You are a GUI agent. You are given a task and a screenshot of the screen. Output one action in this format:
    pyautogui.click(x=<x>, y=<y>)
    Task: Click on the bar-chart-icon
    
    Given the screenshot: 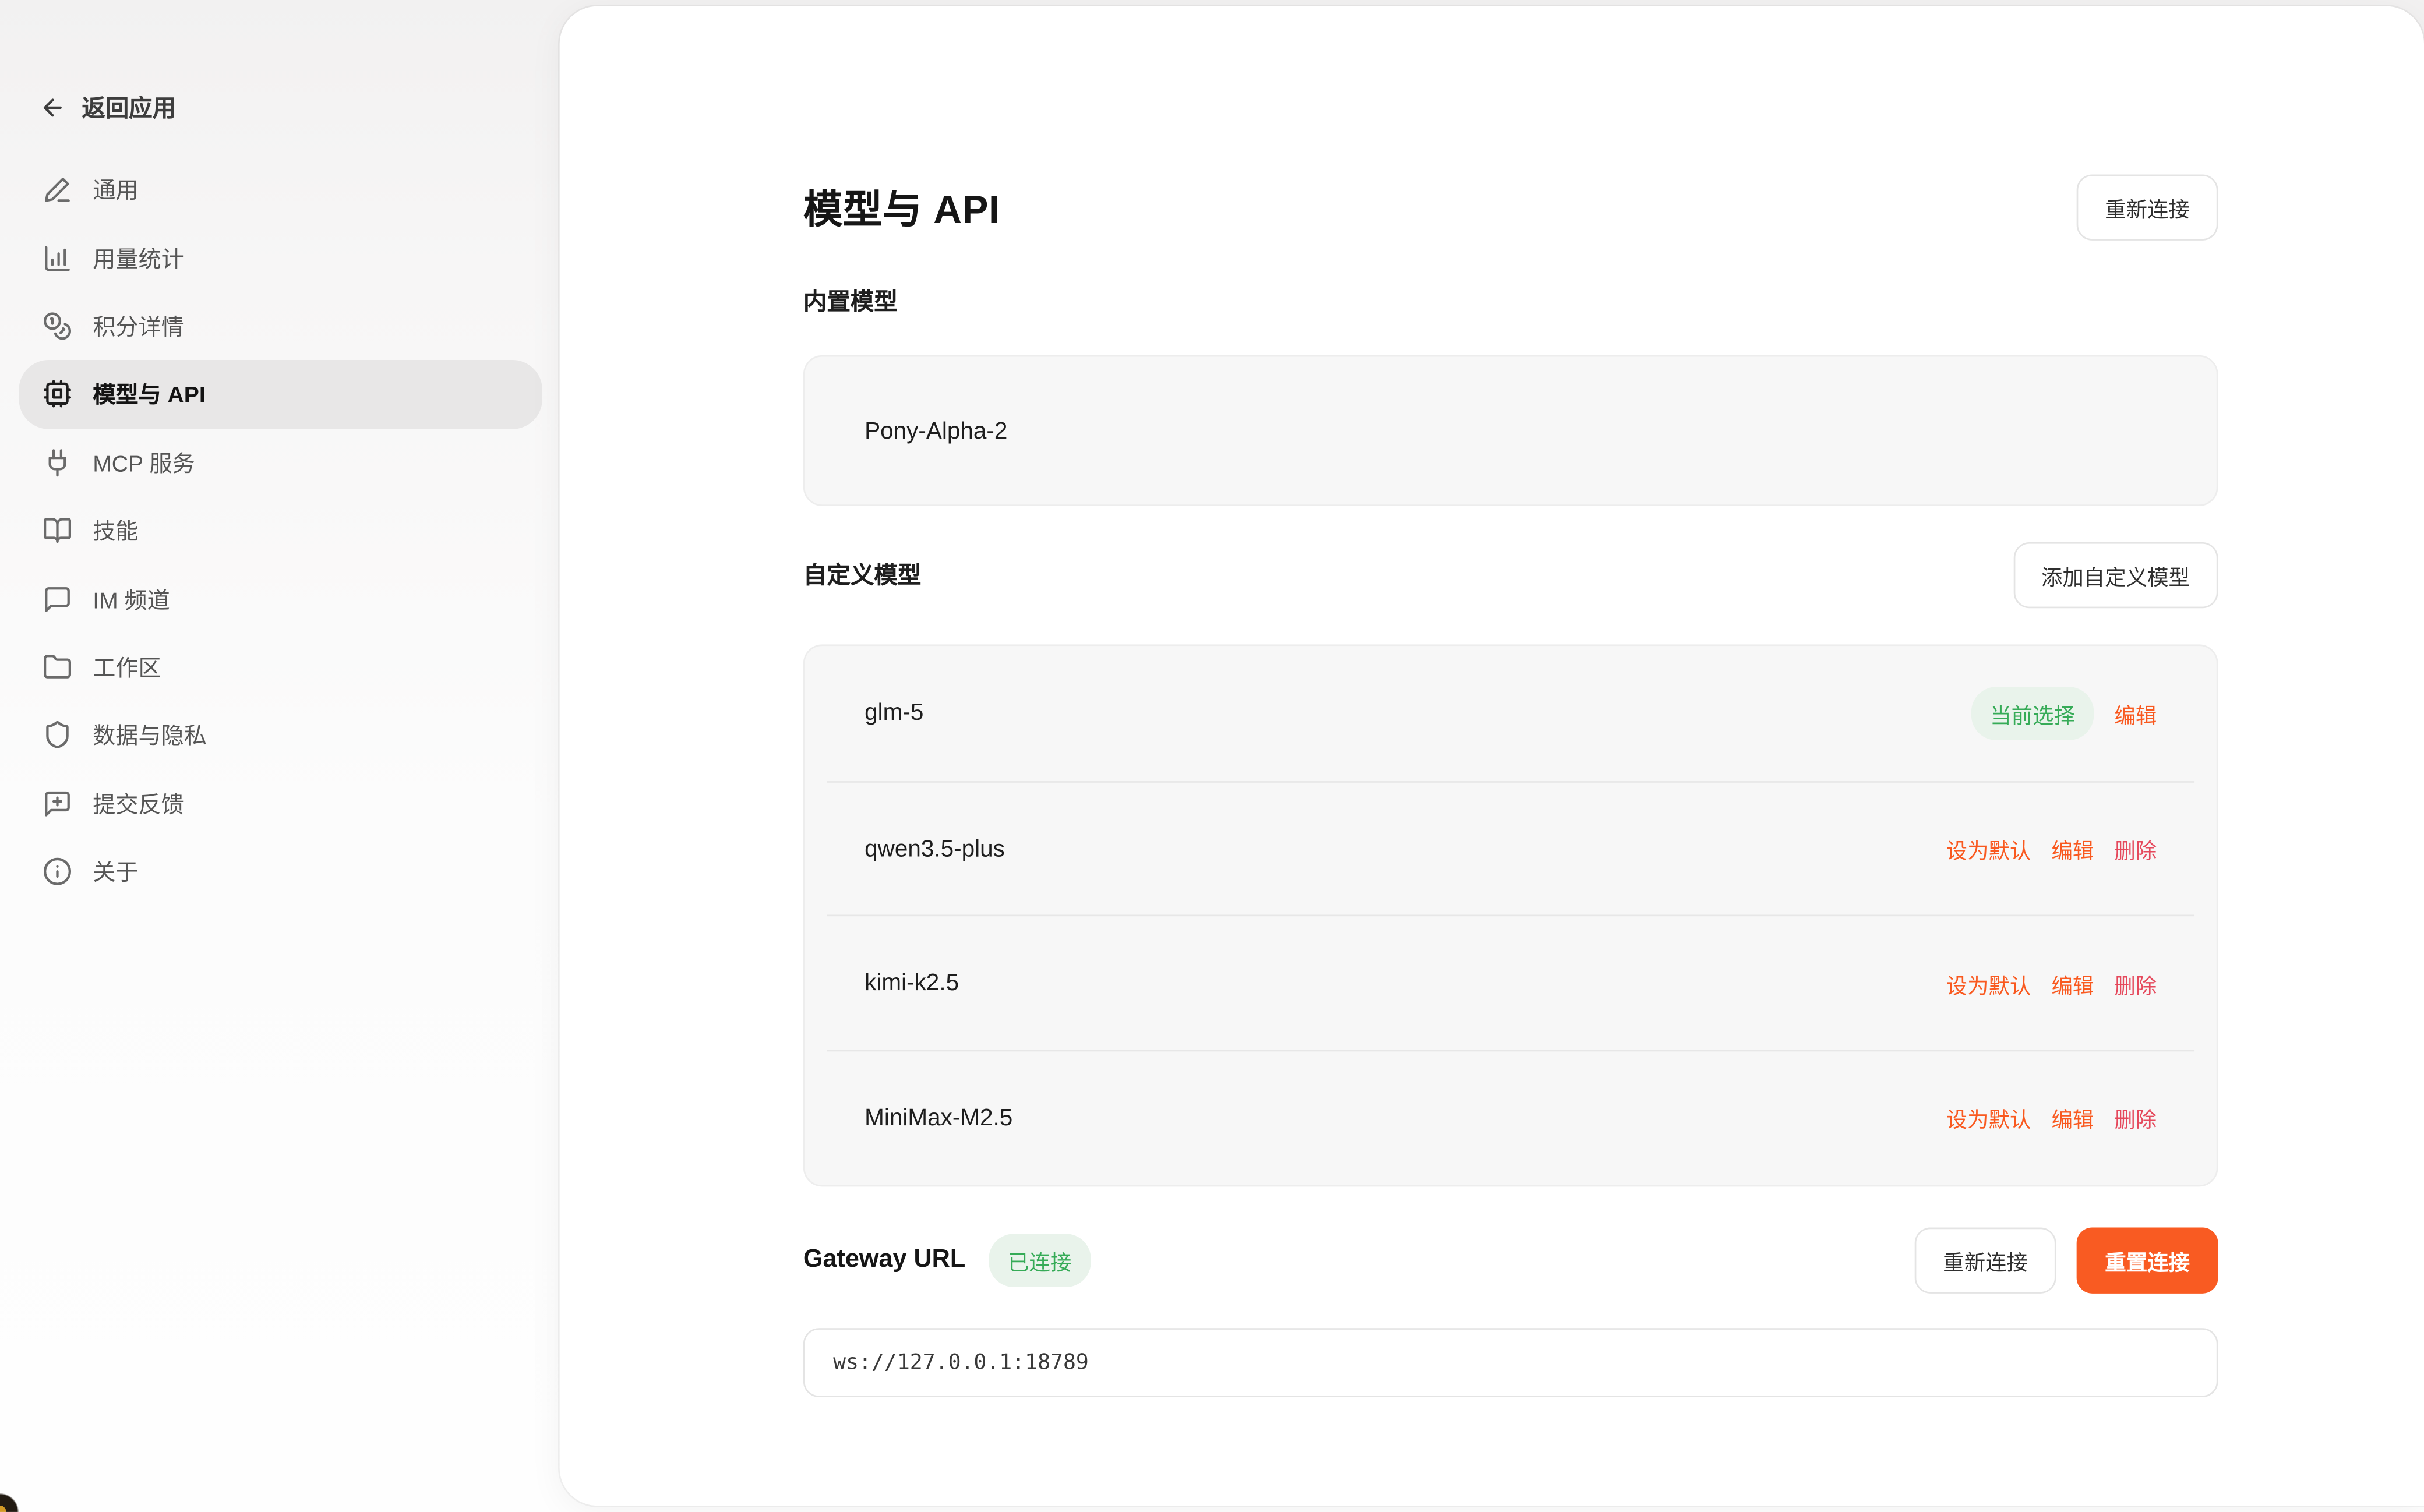 What is the action you would take?
    pyautogui.click(x=57, y=258)
    